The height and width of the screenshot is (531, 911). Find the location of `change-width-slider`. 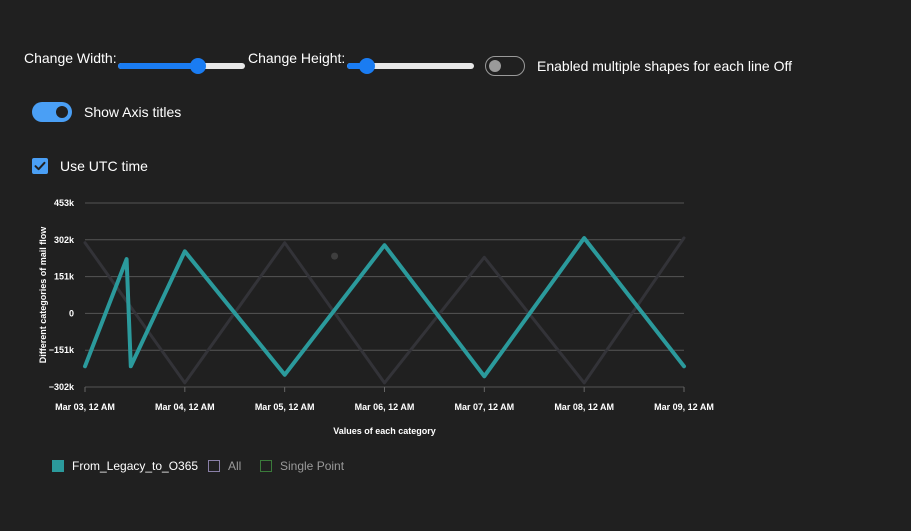

change-width-slider is located at coordinates (181, 66).